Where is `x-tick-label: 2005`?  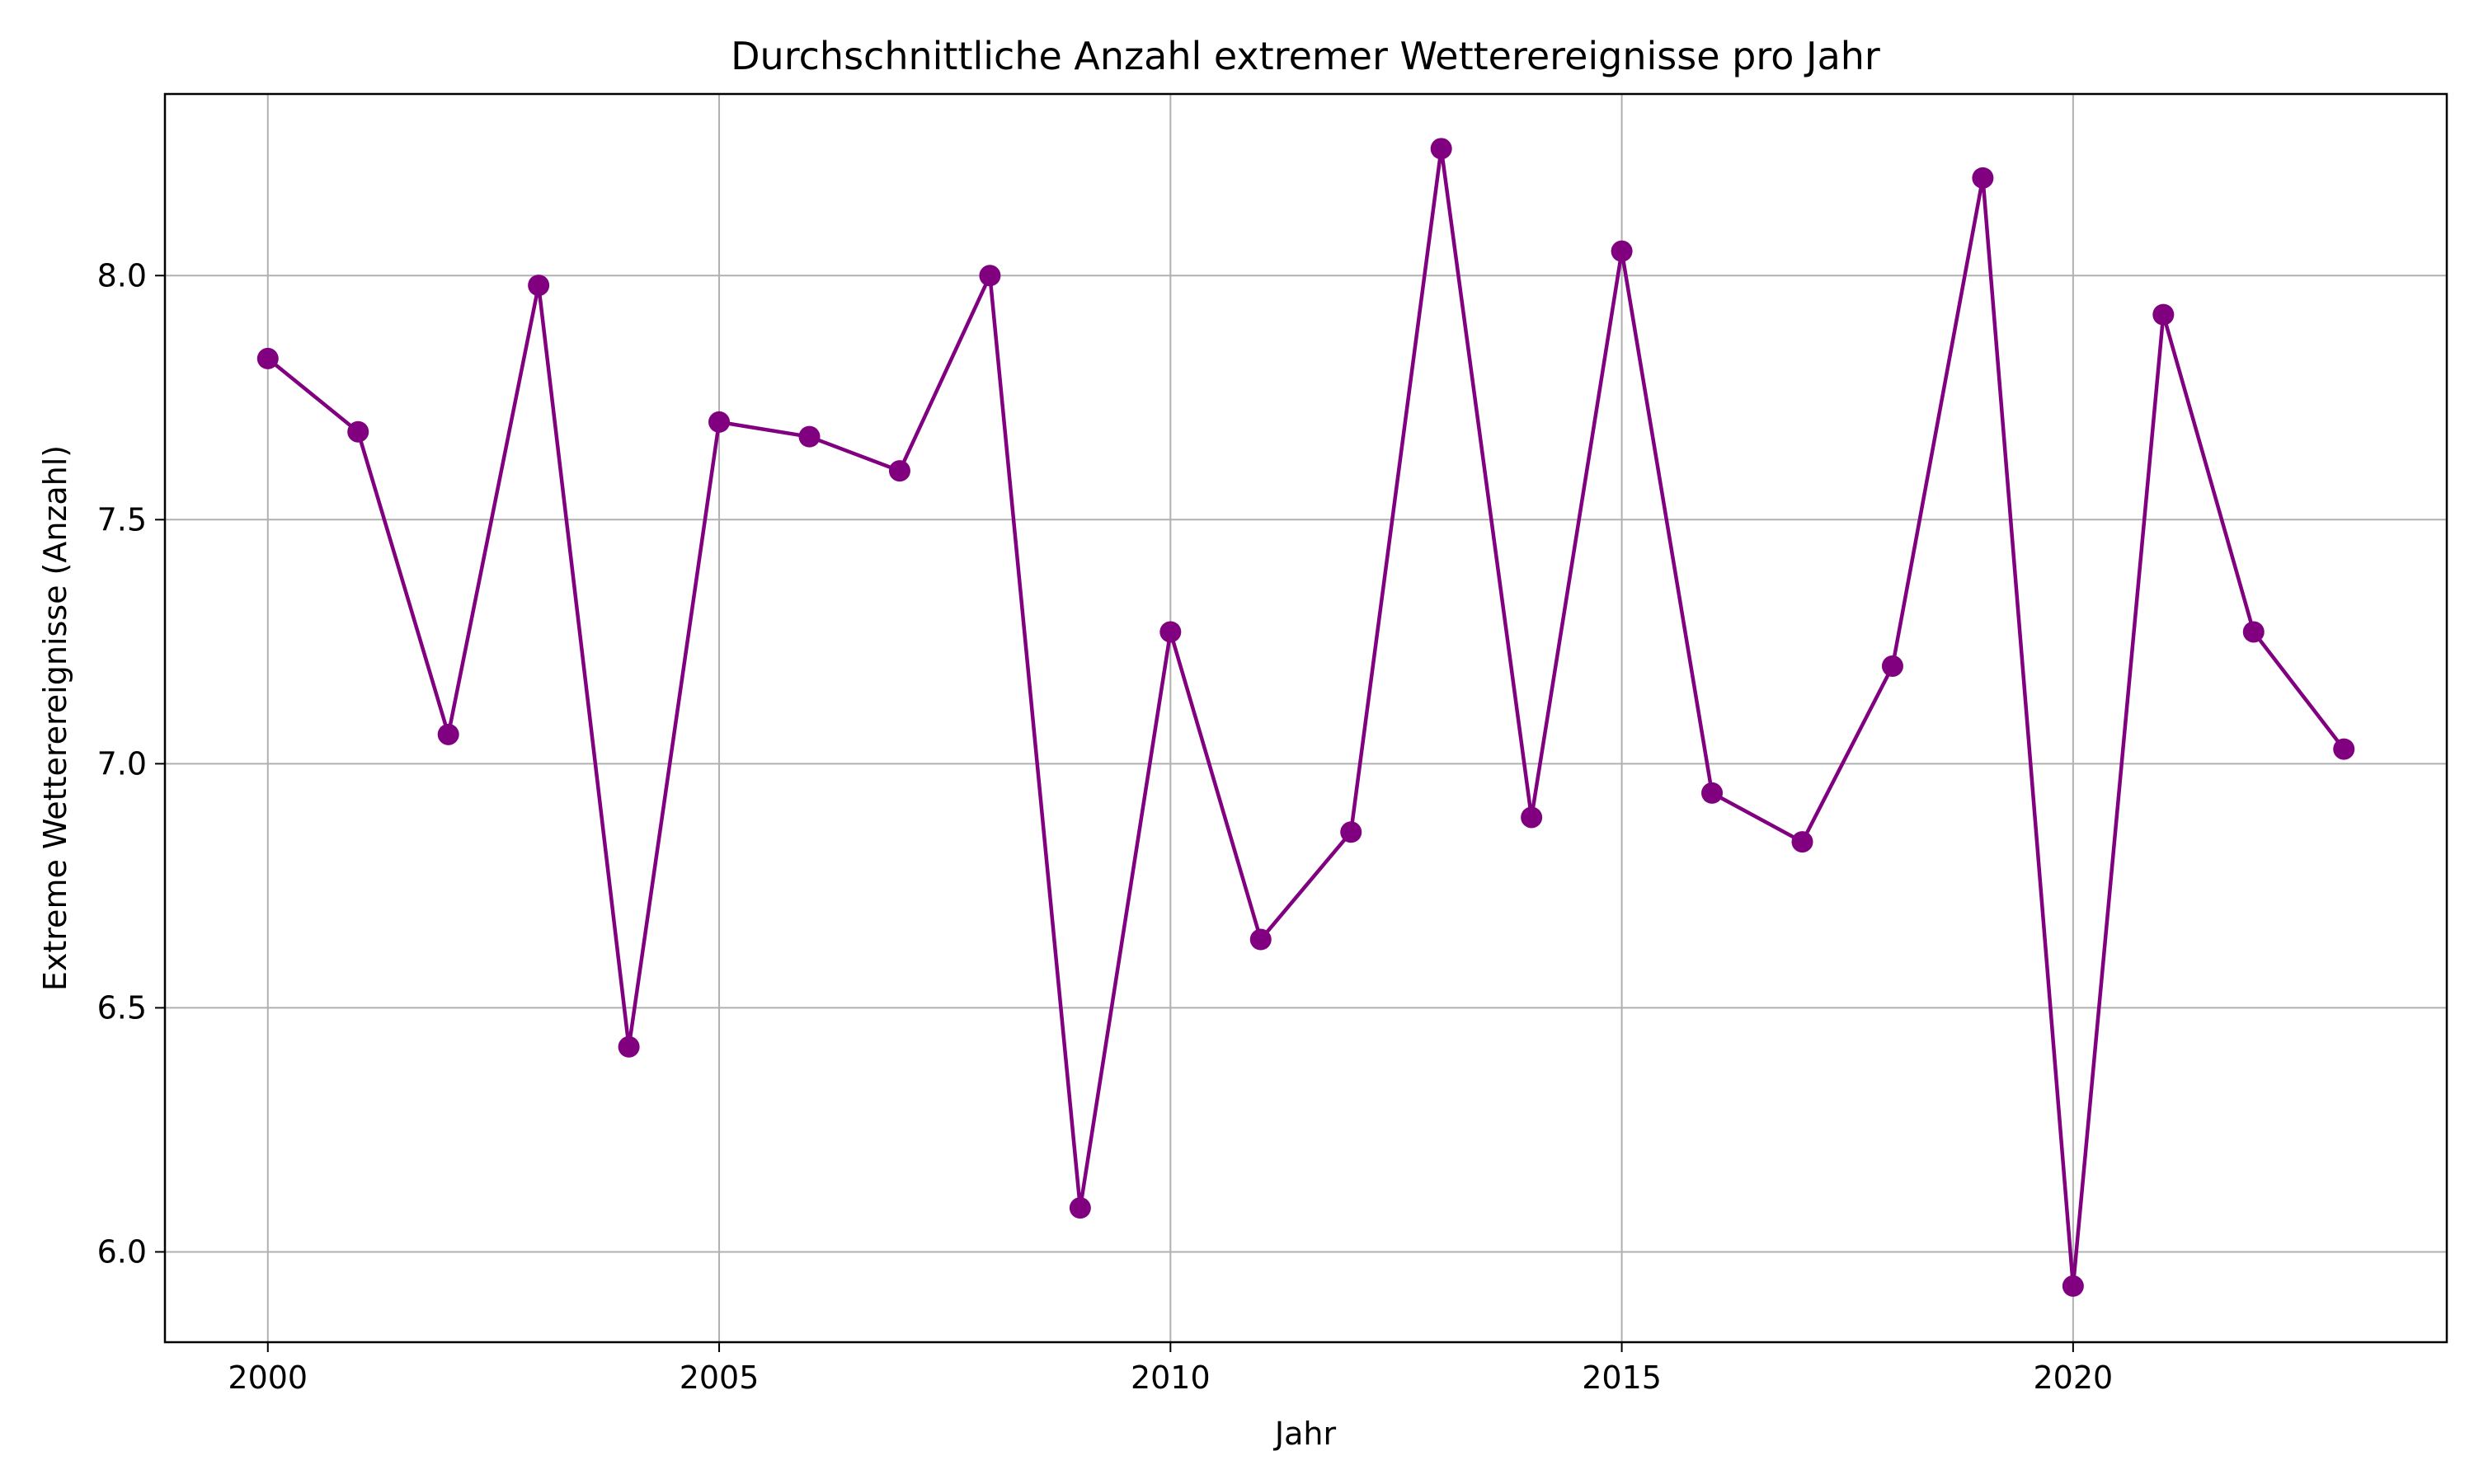 x-tick-label: 2005 is located at coordinates (720, 1378).